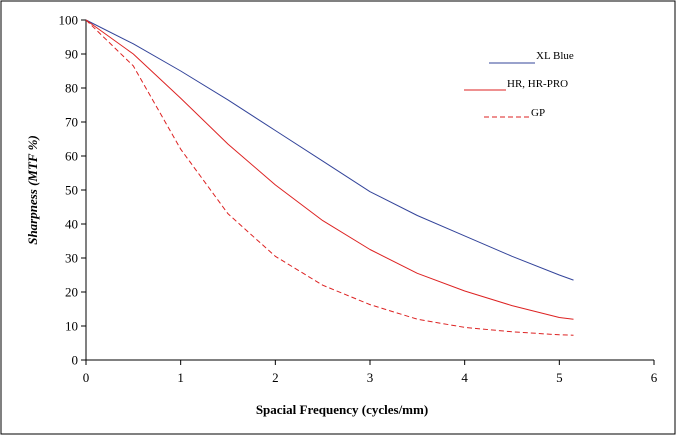  I want to click on y-tick-label: 50, so click(71, 190).